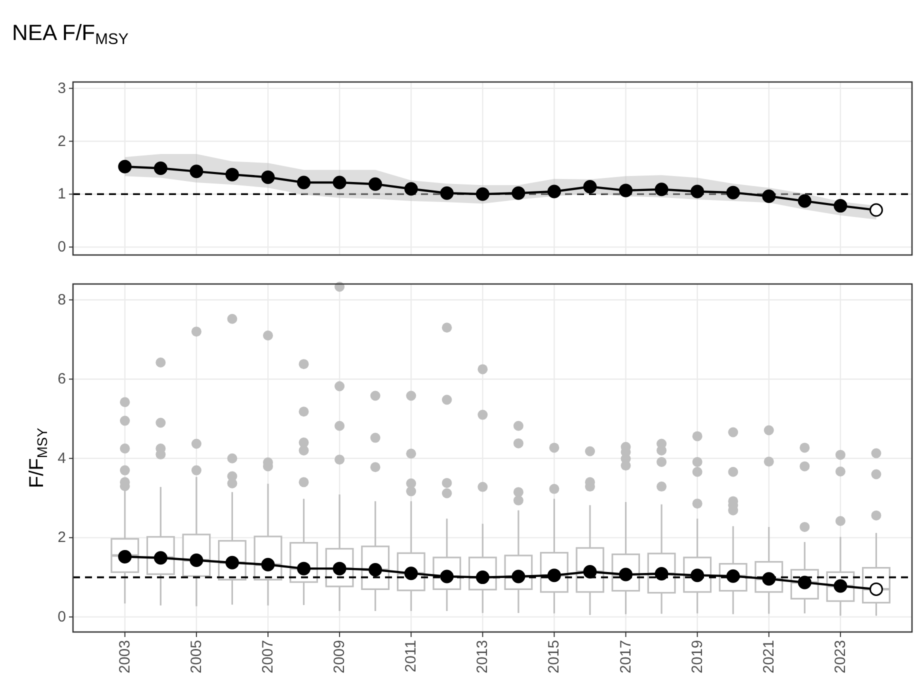 The height and width of the screenshot is (700, 917). I want to click on chart-title: NEA F/F$_{MSY}$, so click(70, 34).